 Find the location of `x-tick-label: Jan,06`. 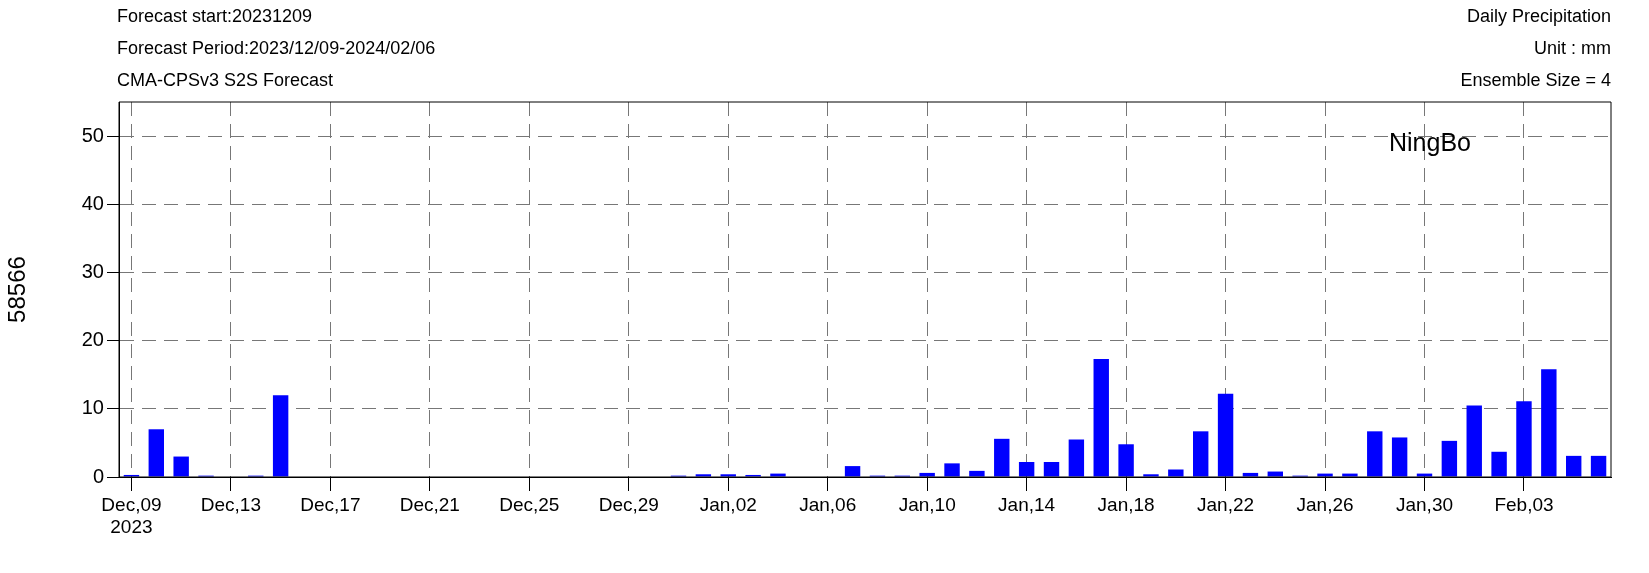

x-tick-label: Jan,06 is located at coordinates (828, 504).